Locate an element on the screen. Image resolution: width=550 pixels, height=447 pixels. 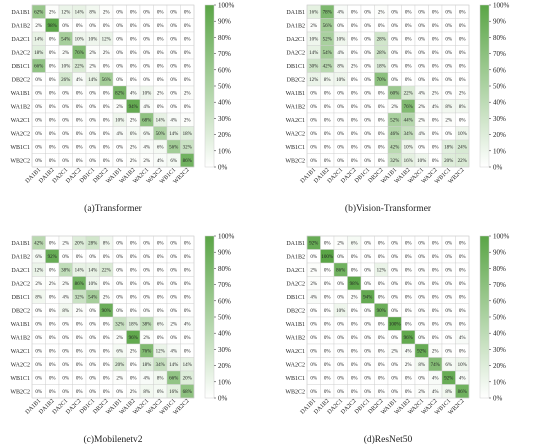
cell-value-label: 30% is located at coordinates (313, 66).